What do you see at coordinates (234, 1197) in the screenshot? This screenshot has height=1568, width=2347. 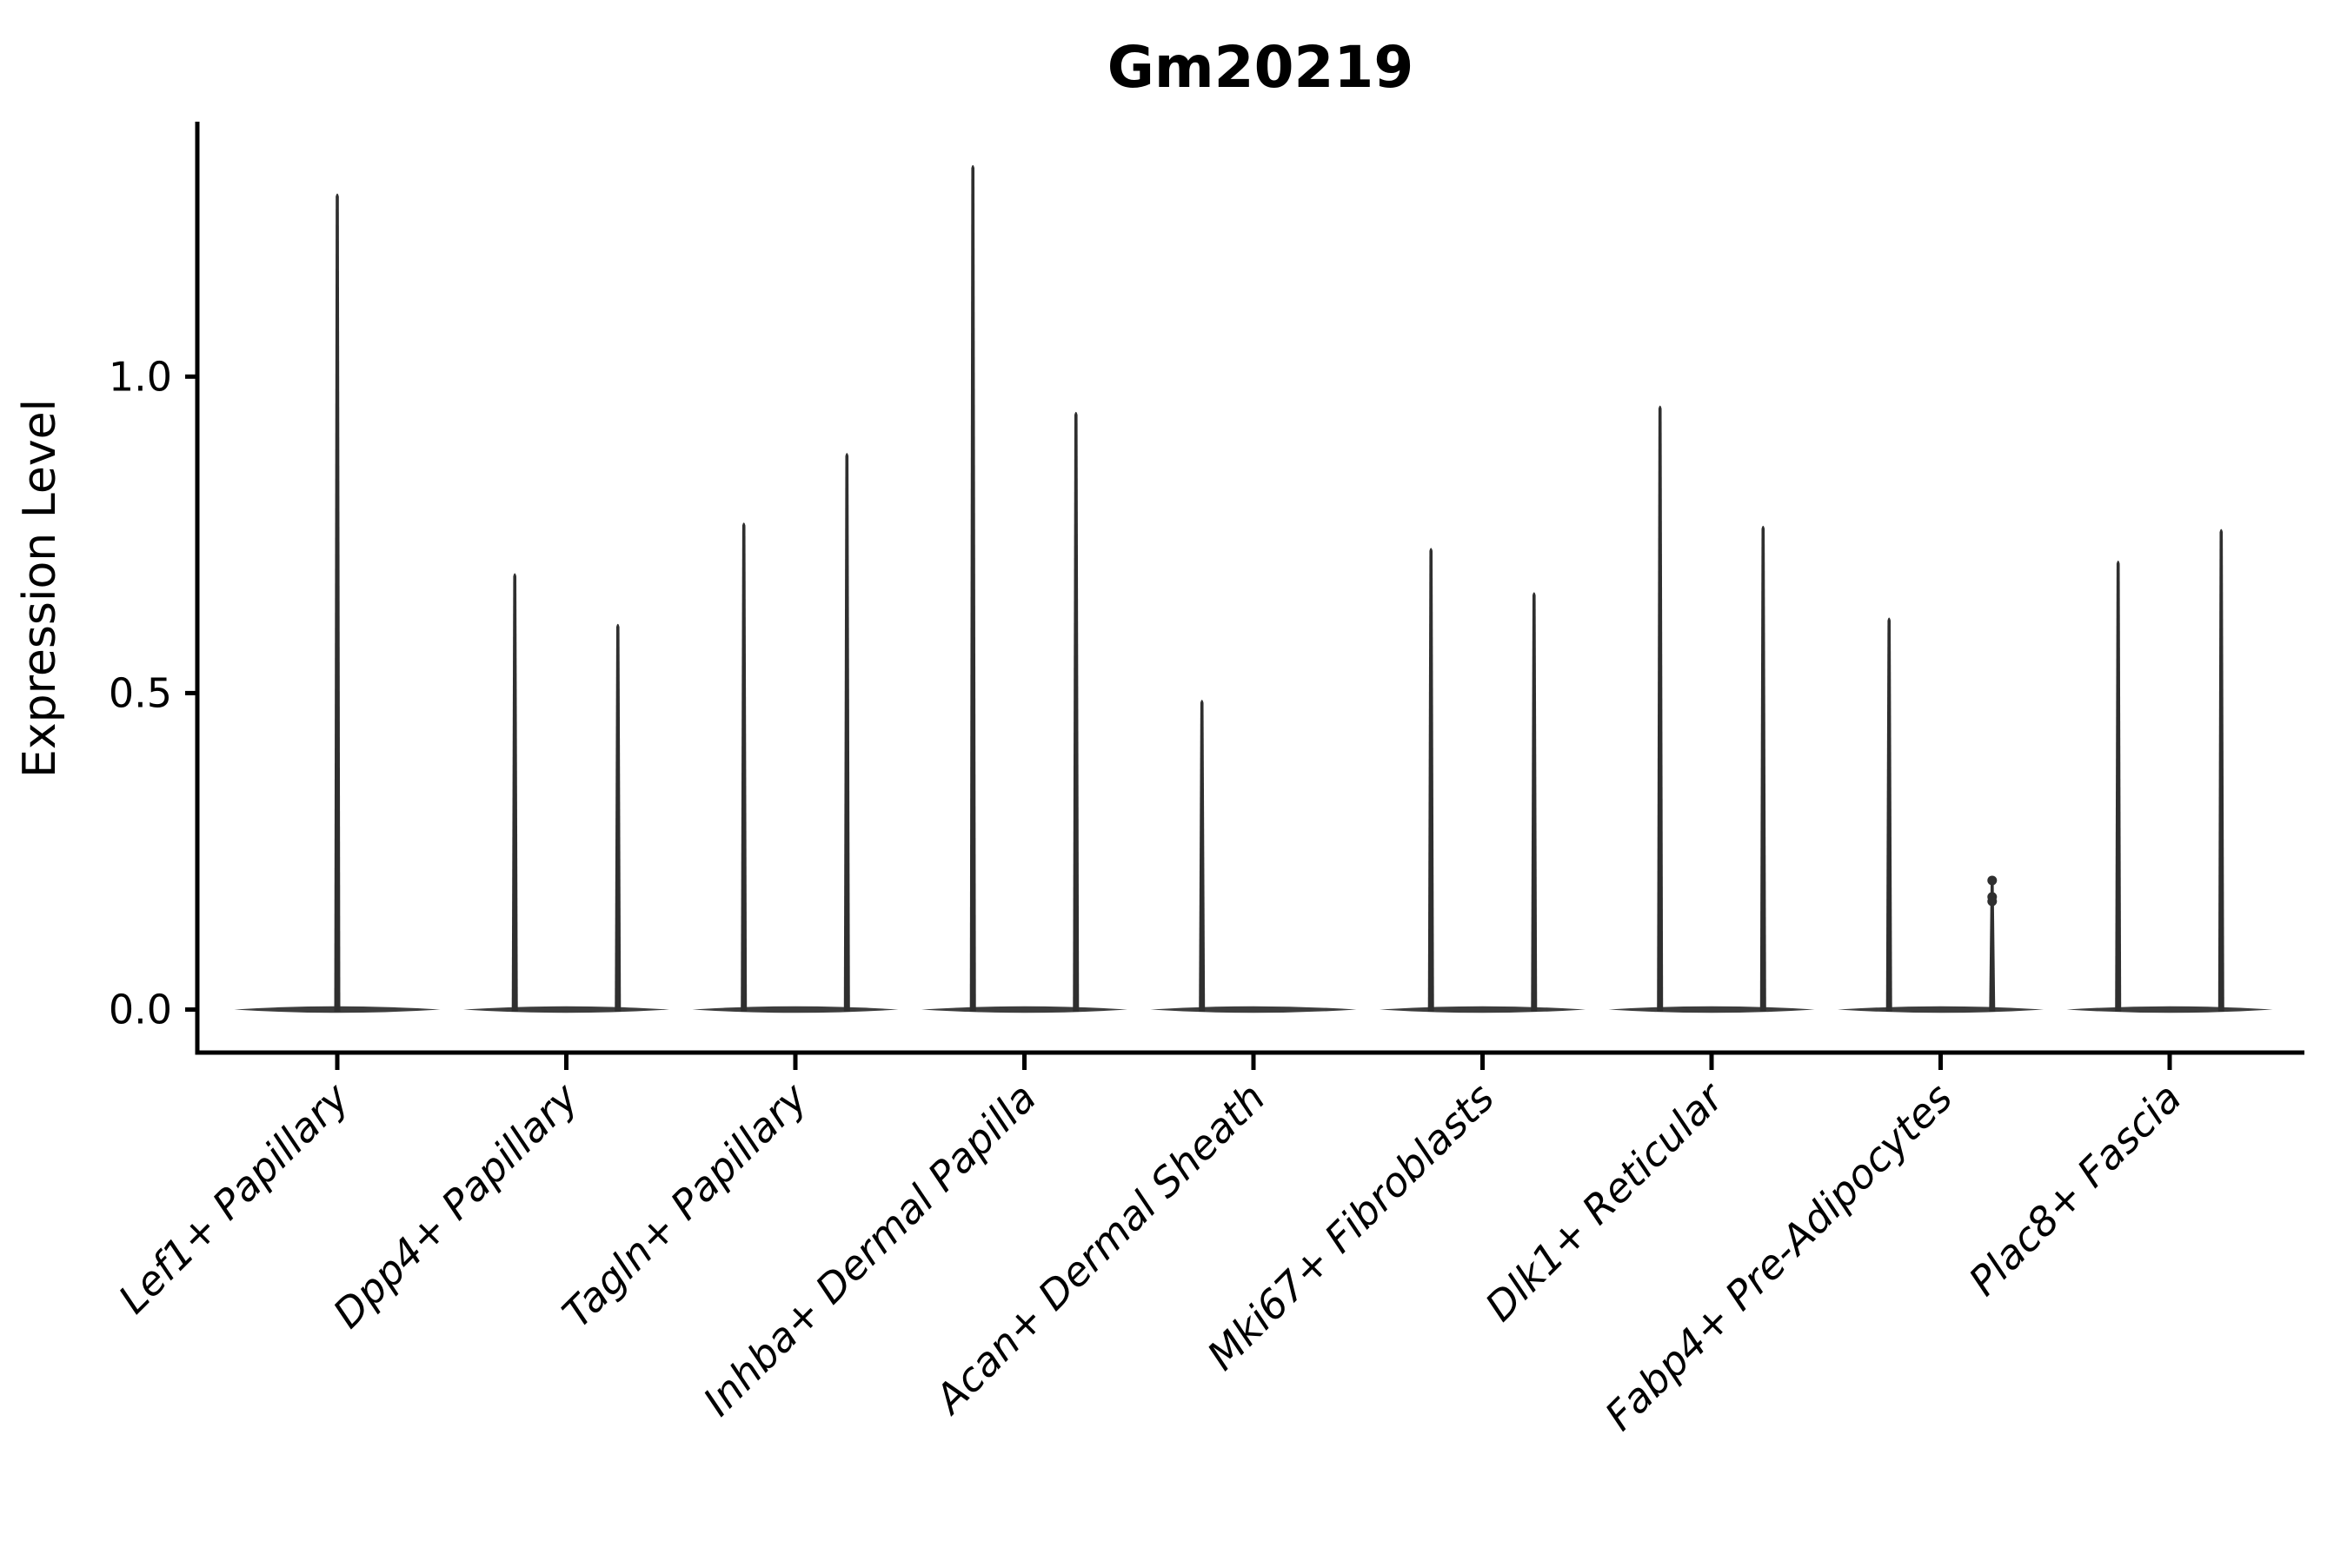 I see `x-tick-label: Lef1+ Papillary` at bounding box center [234, 1197].